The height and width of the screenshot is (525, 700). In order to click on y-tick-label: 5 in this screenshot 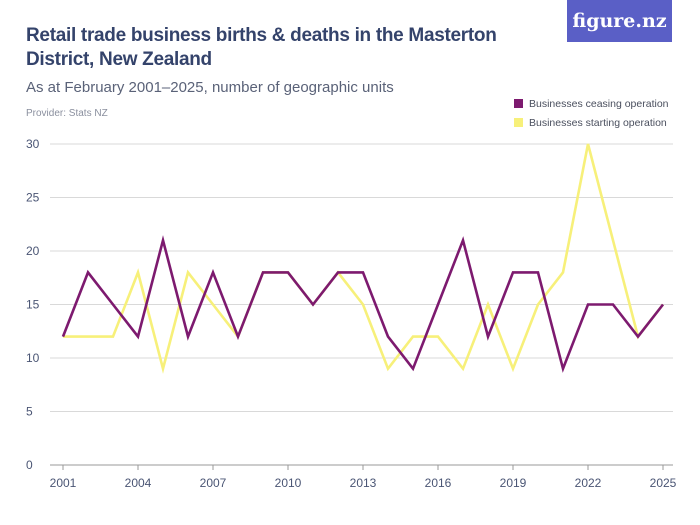, I will do `click(29, 412)`.